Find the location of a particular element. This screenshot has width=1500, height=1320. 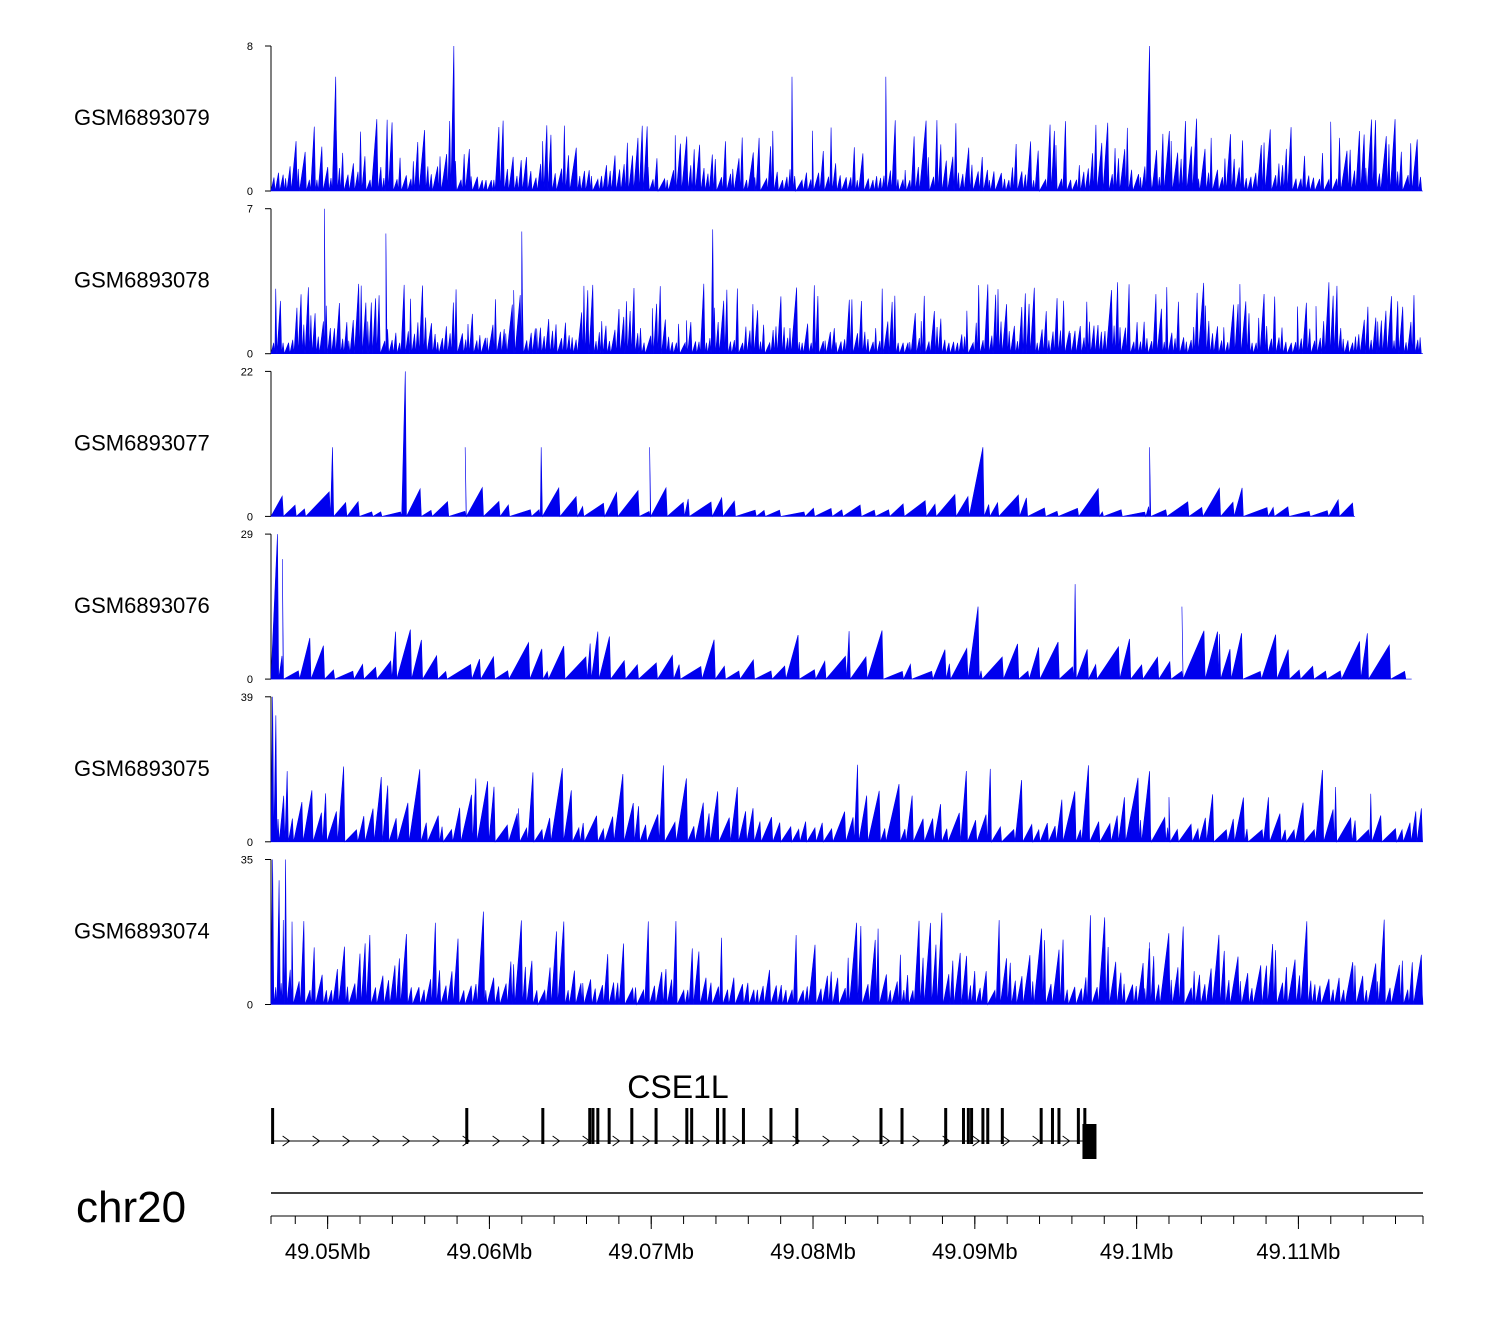

x-tick-label: 49.08Mb is located at coordinates (813, 1251).